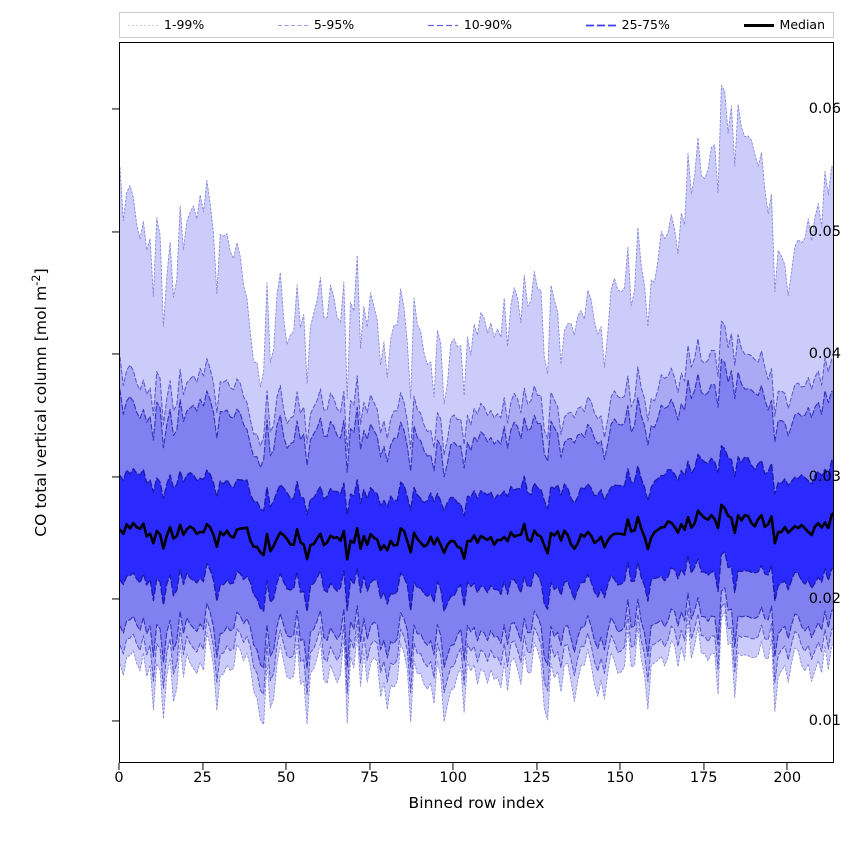 This screenshot has height=850, width=850. Describe the element at coordinates (119, 778) in the screenshot. I see `x-tick-label: 0` at that location.